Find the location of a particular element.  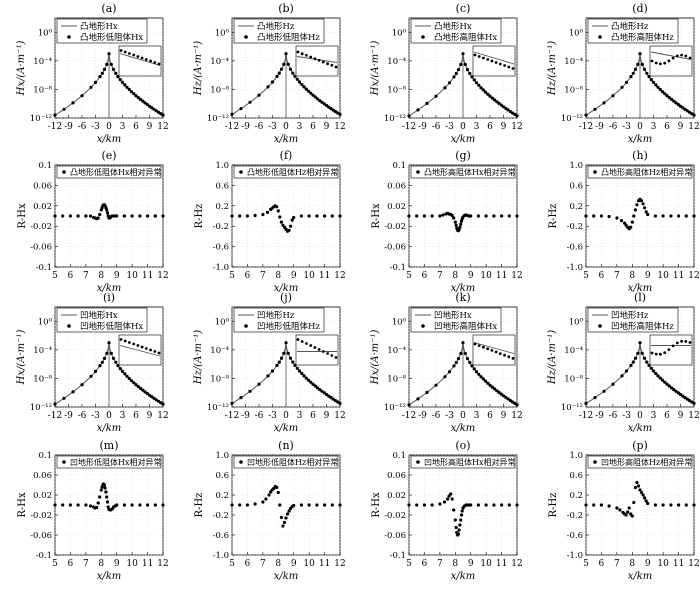

y-axis-label: R-Hz is located at coordinates (553, 505).